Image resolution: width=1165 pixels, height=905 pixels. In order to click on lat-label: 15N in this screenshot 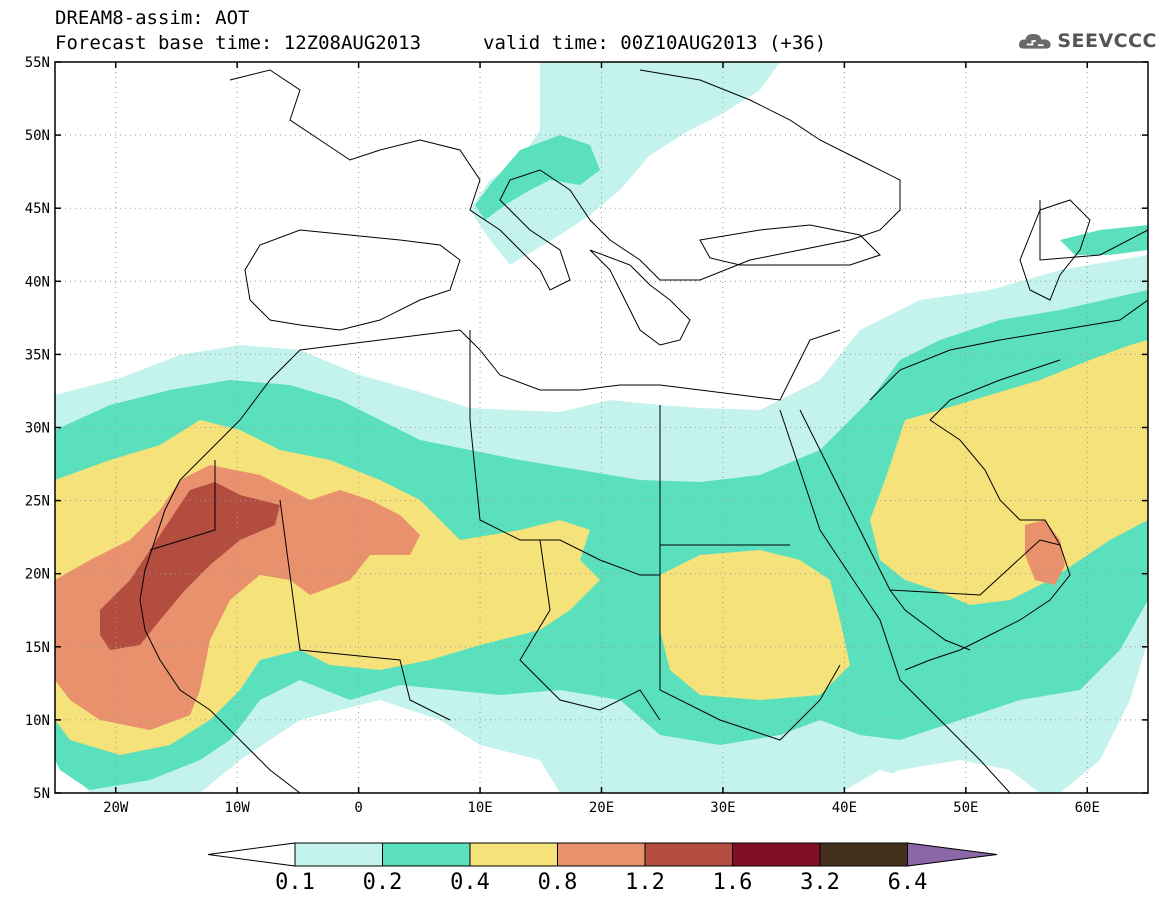, I will do `click(37, 648)`.